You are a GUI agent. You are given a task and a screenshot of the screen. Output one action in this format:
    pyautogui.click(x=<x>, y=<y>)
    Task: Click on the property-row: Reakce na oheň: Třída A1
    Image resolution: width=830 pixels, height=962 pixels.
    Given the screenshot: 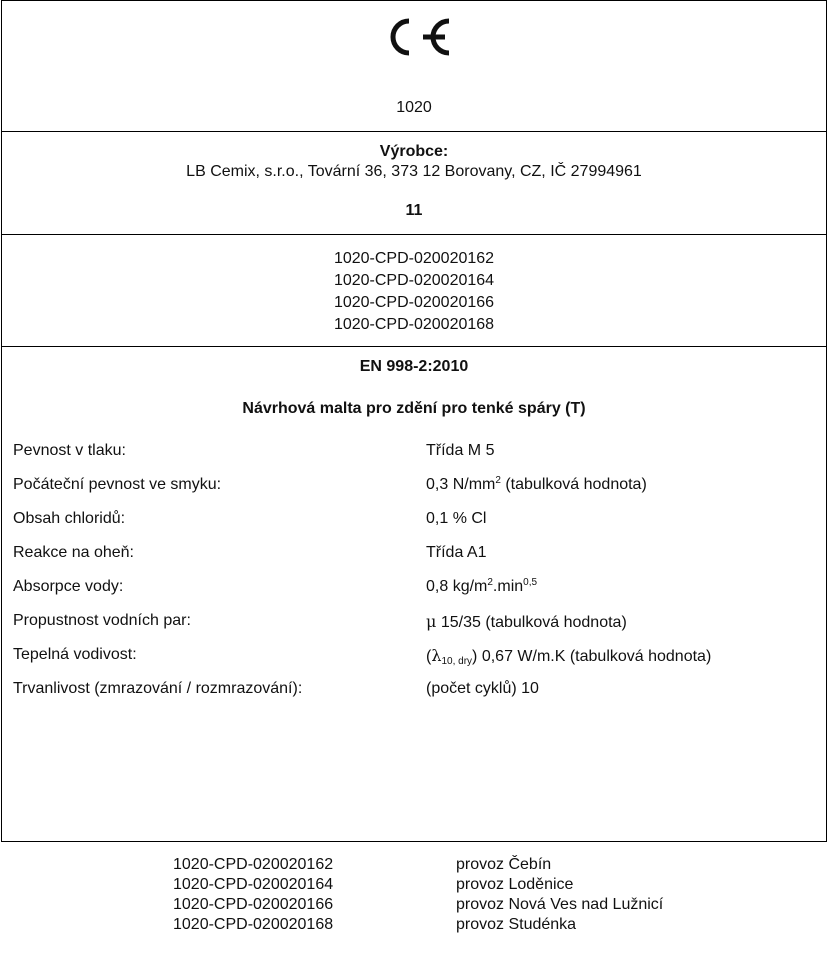 What is the action you would take?
    pyautogui.click(x=414, y=555)
    